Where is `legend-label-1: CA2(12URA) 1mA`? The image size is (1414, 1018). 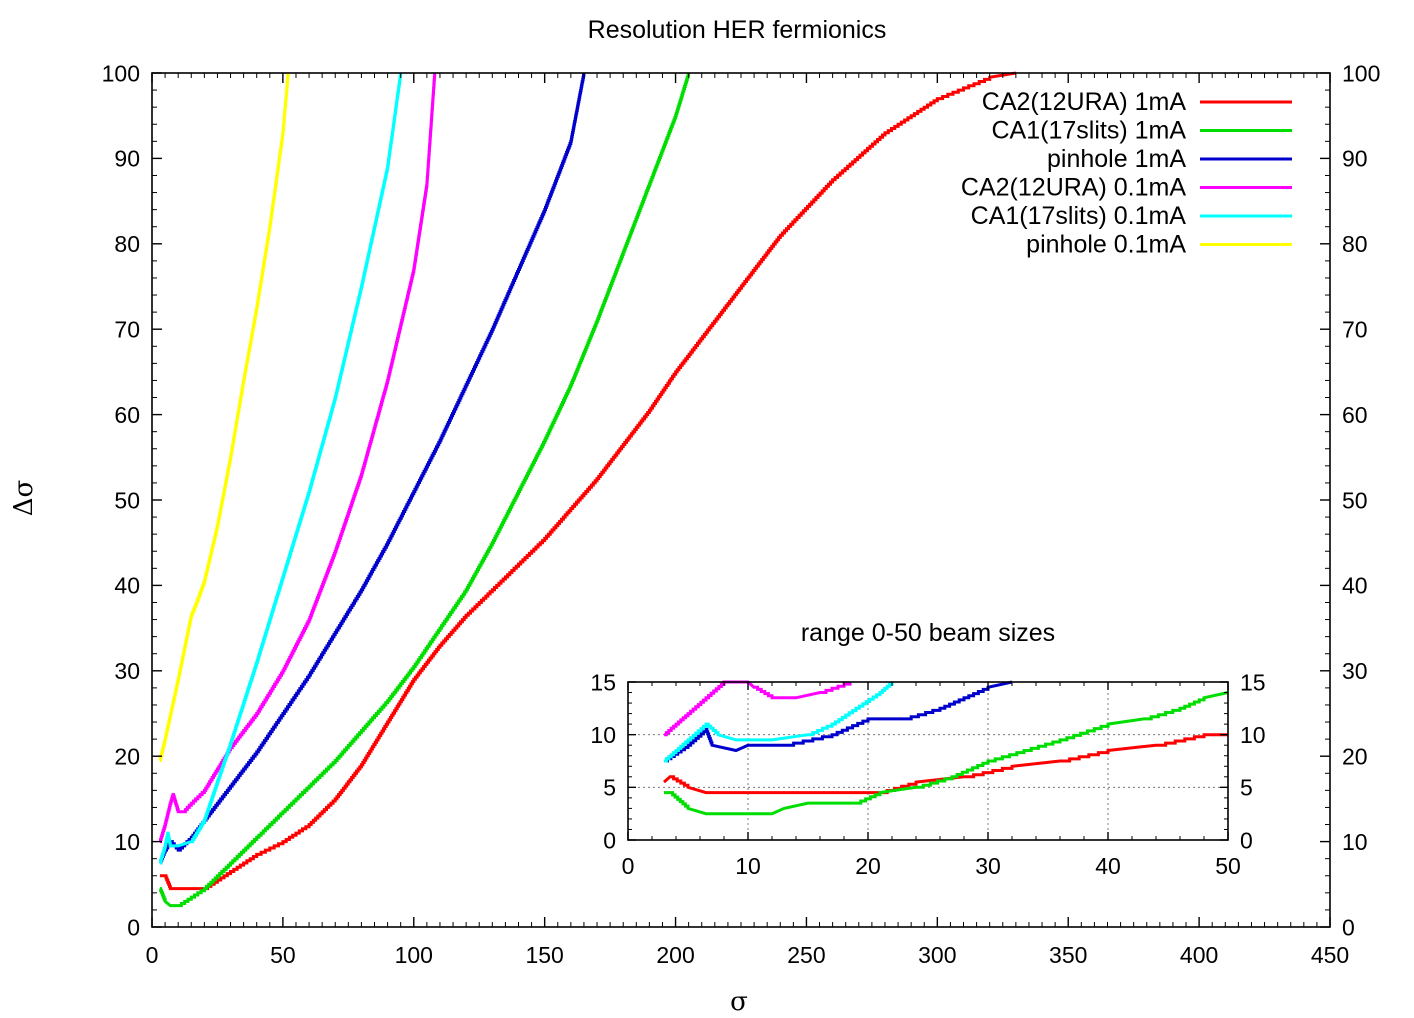
legend-label-1: CA2(12URA) 1mA is located at coordinates (1084, 102).